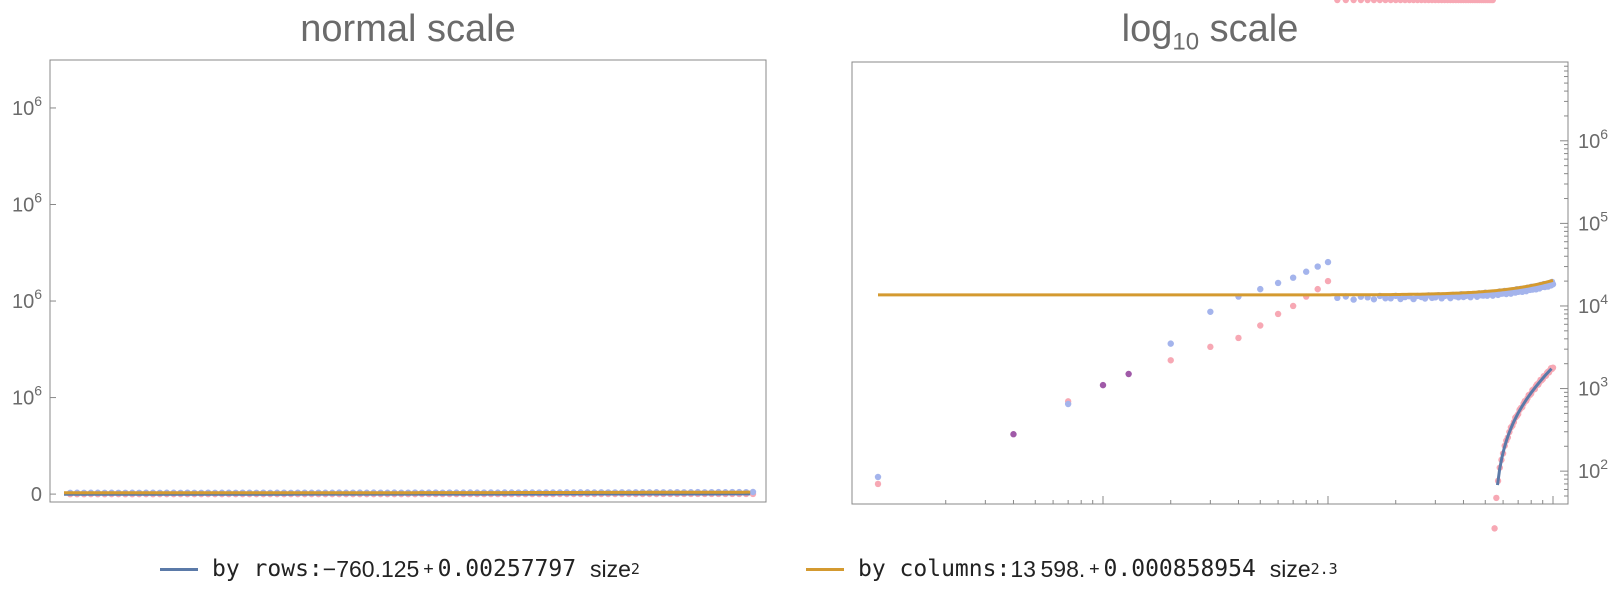  I want to click on legend-rows-coef: 0.00257797, so click(507, 569).